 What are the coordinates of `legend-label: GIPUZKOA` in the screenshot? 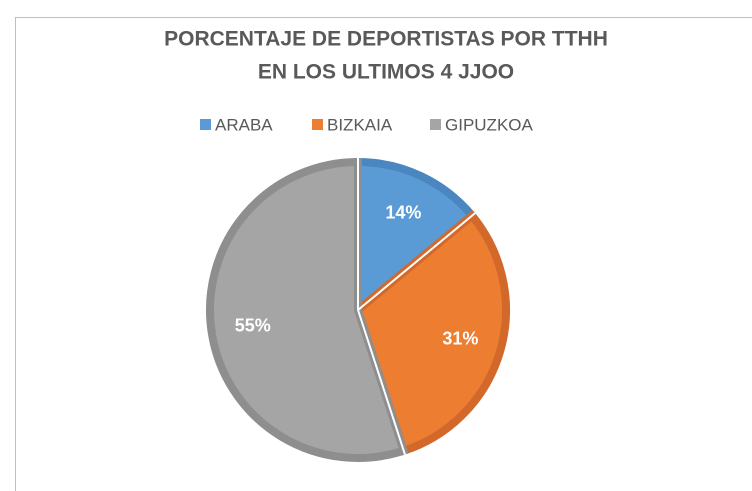 It's located at (489, 124).